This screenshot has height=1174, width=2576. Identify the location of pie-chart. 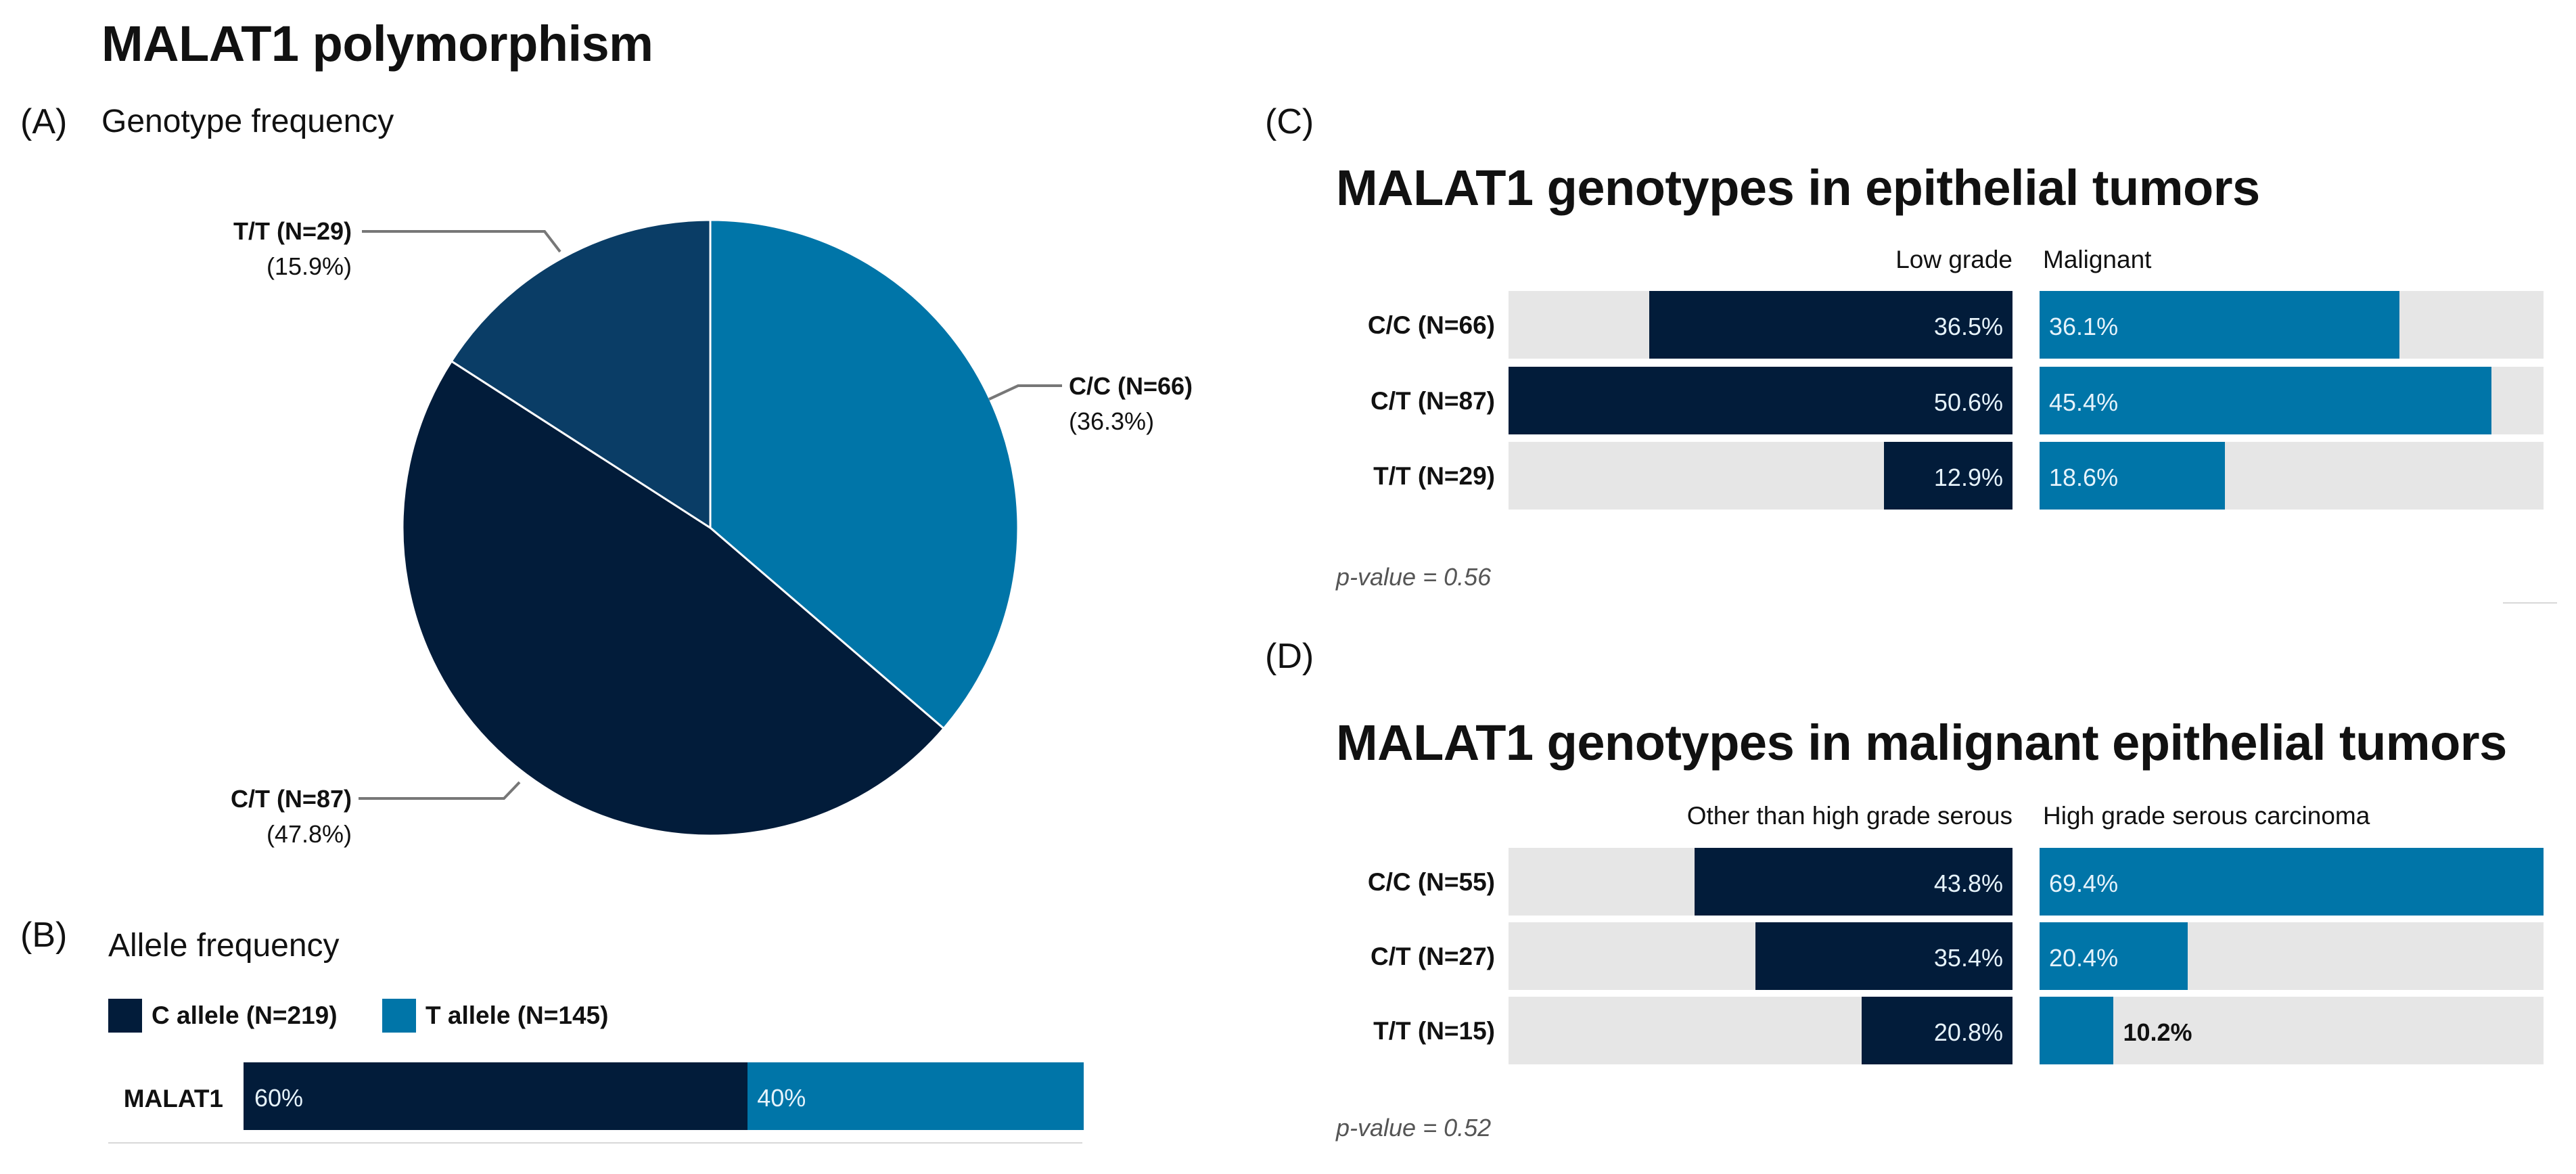
(711, 528).